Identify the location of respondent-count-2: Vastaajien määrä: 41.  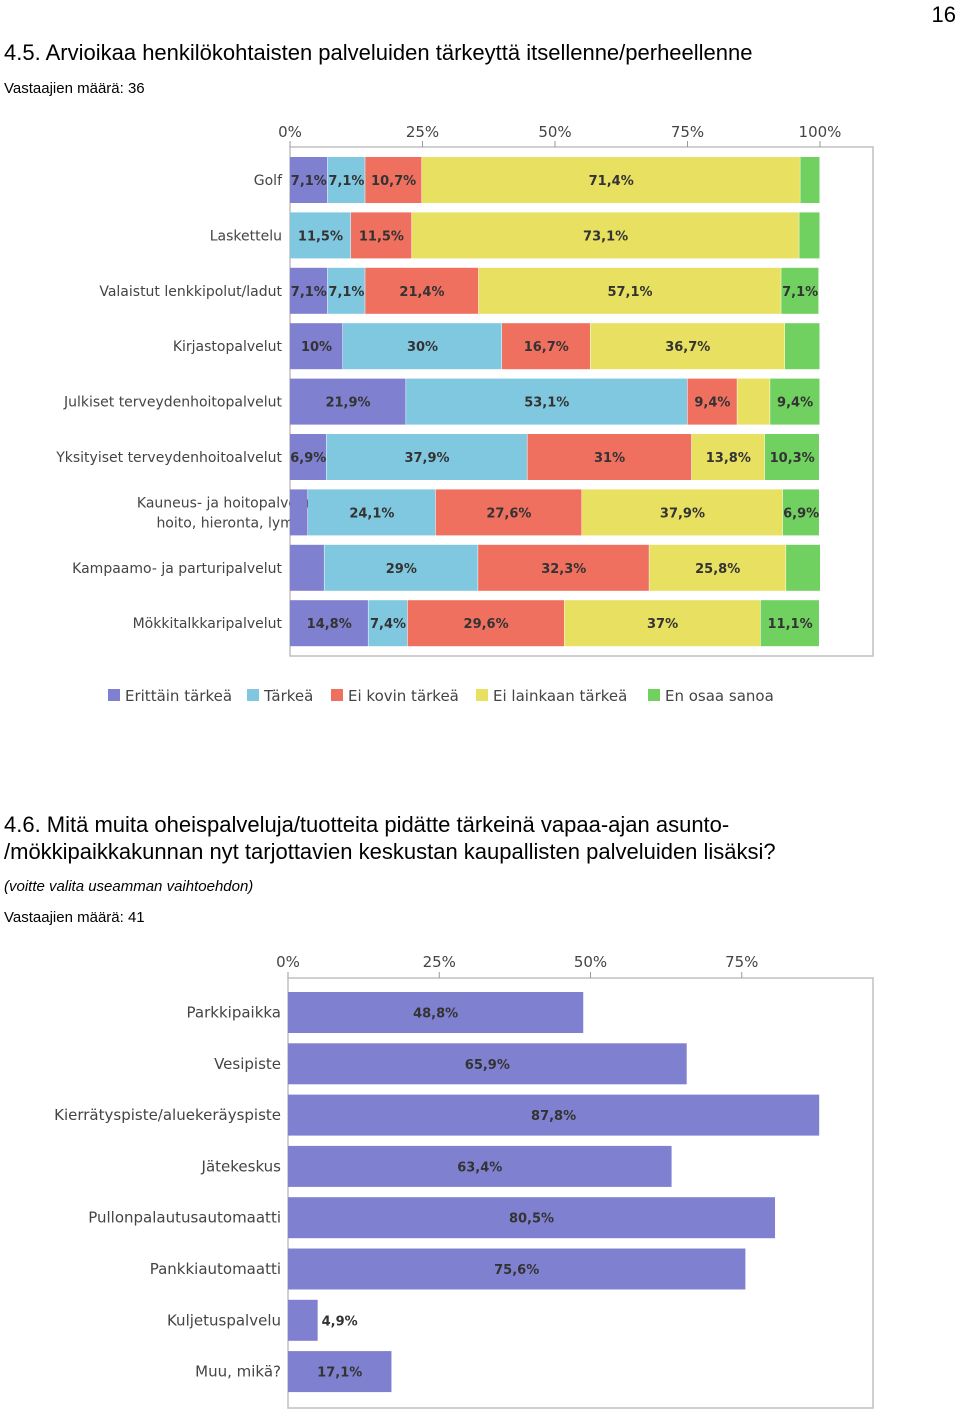
(74, 917).